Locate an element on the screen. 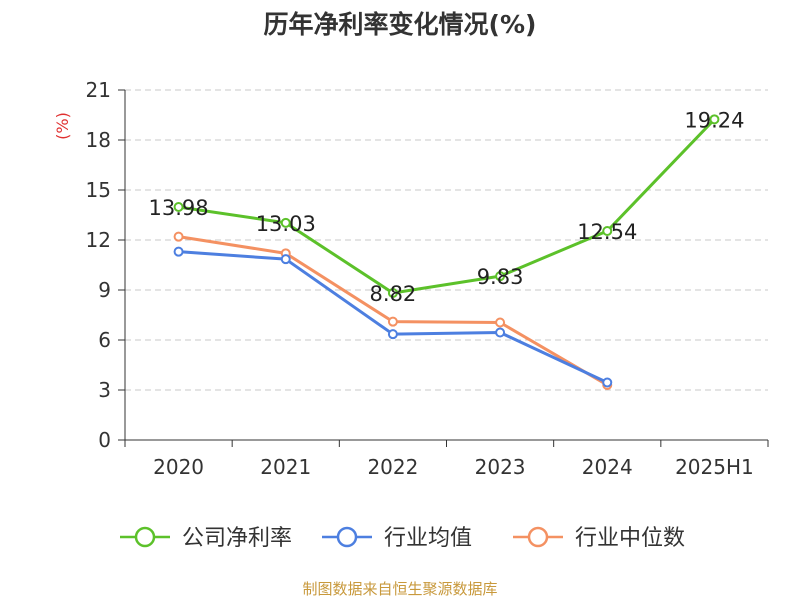 This screenshot has width=800, height=600. y-axis-label: (%) is located at coordinates (62, 126).